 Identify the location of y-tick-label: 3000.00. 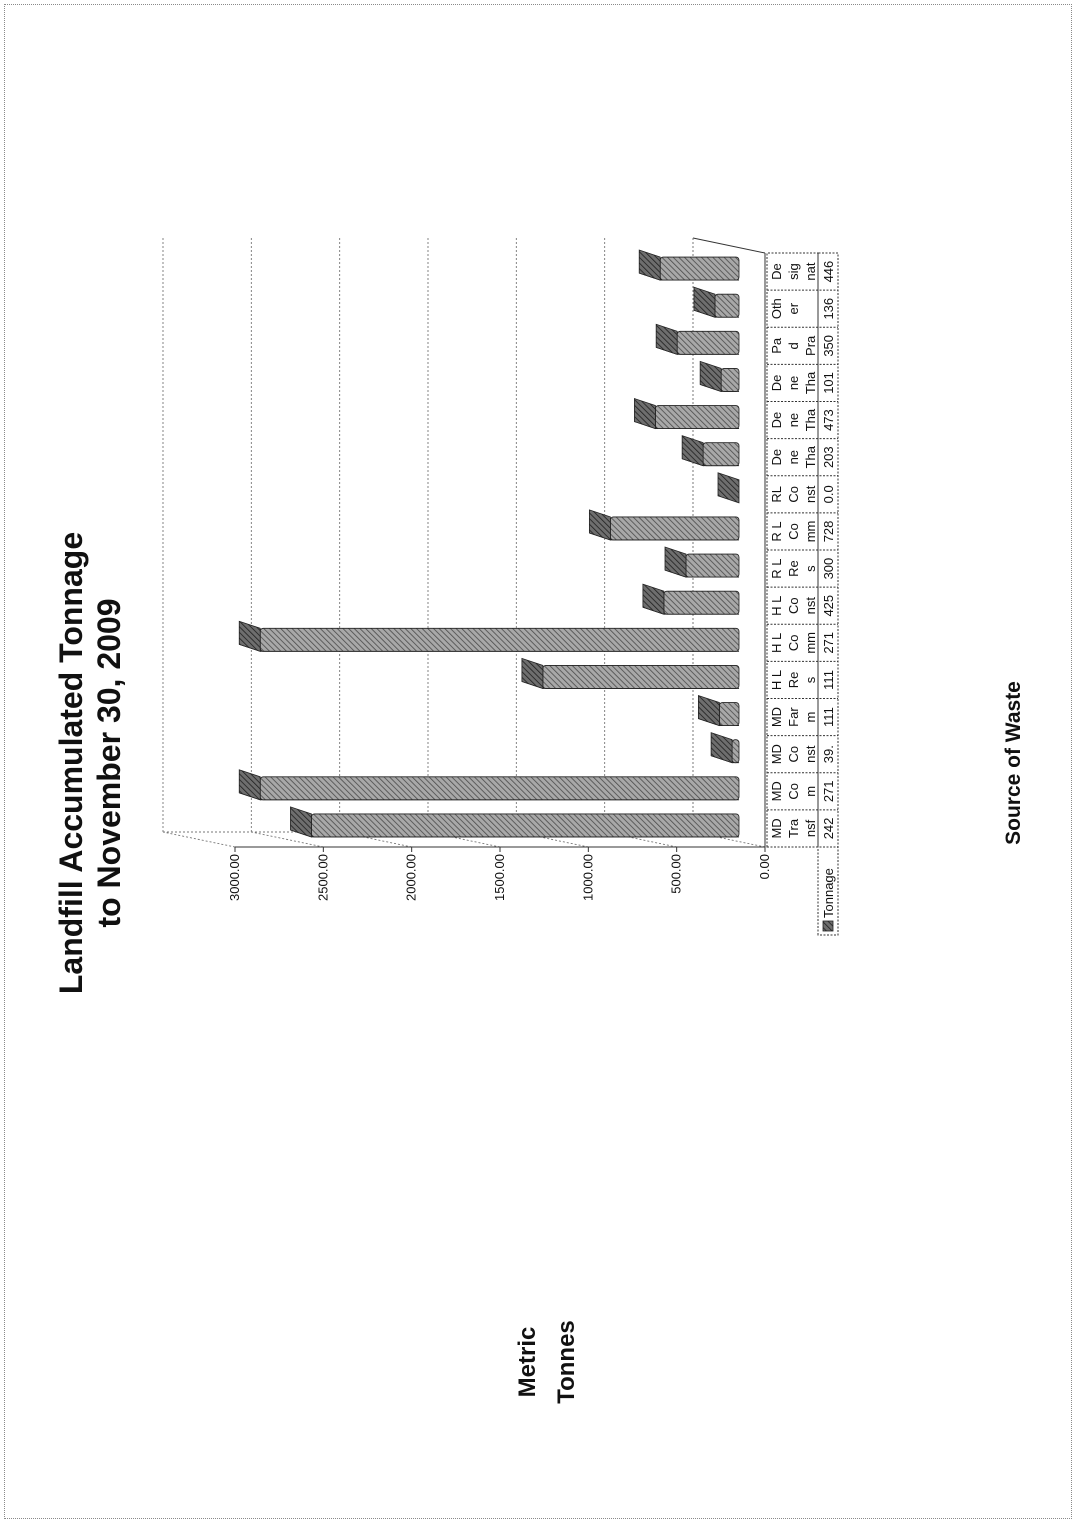
(234, 877).